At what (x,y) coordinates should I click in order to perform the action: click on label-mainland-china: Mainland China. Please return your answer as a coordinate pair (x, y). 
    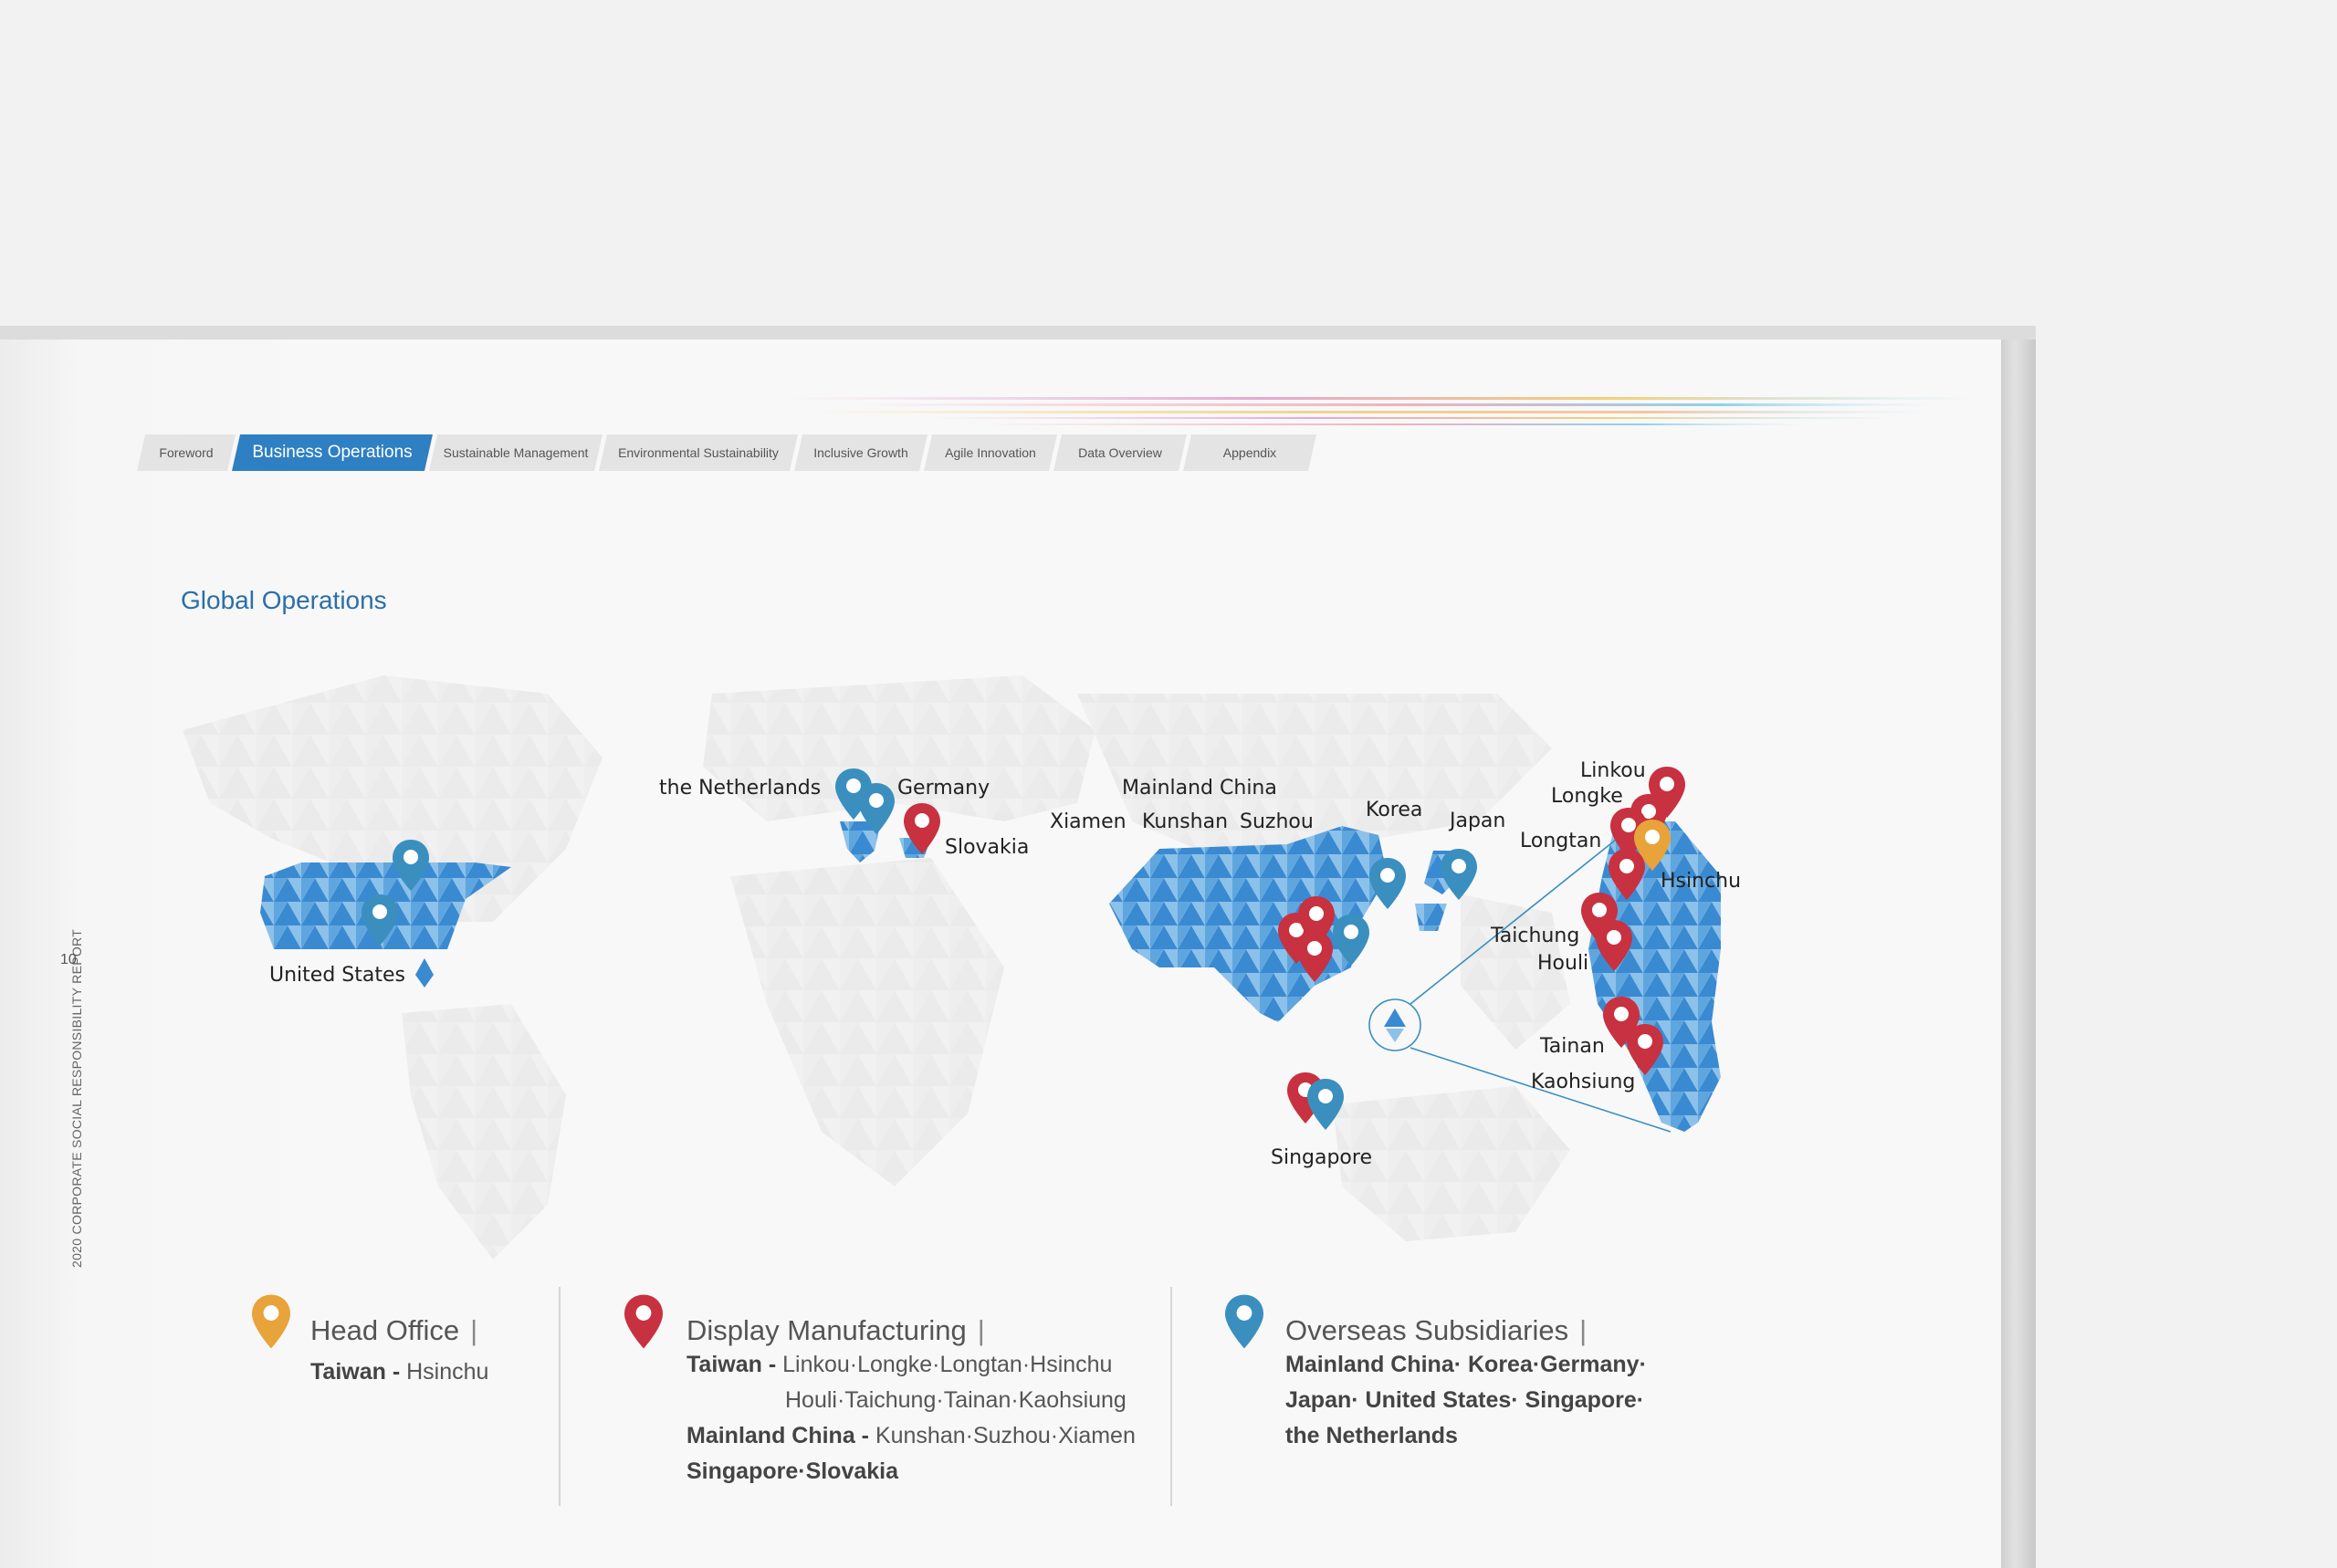
    Looking at the image, I should click on (1199, 789).